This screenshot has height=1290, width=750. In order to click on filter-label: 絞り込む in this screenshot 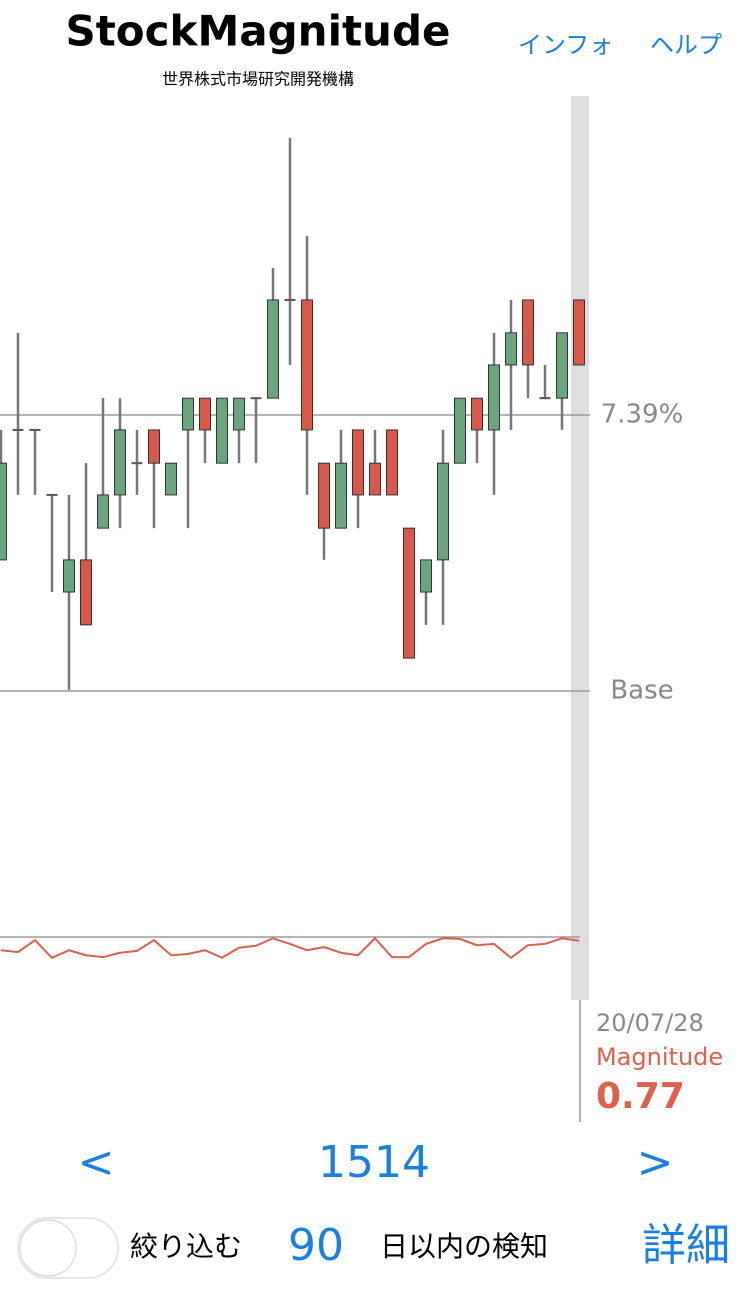, I will do `click(186, 1246)`.